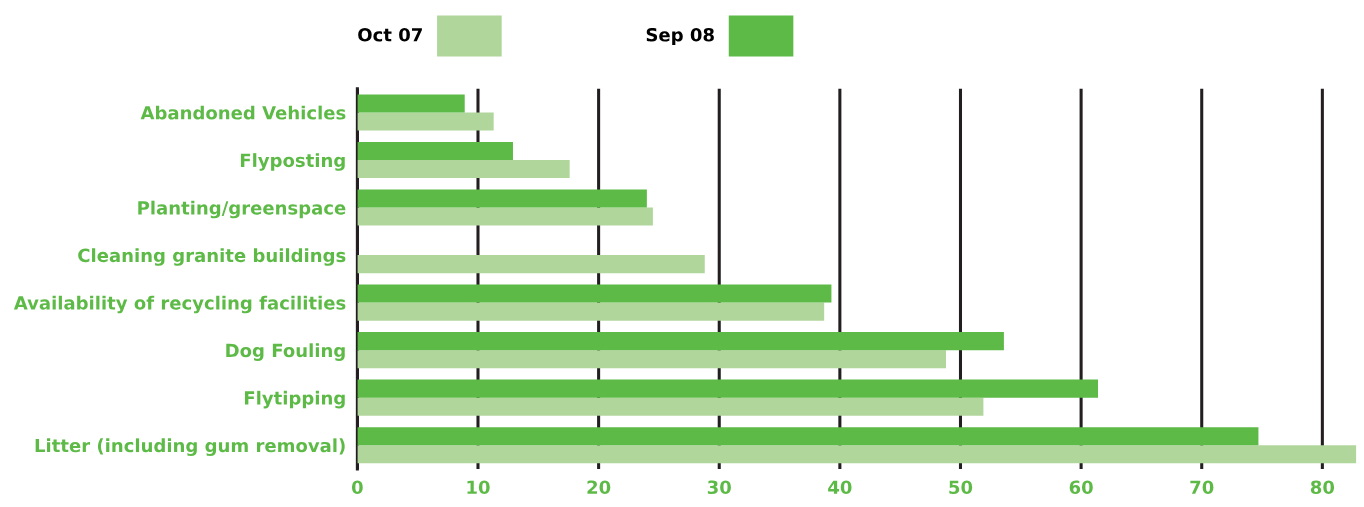  Describe the element at coordinates (1081, 487) in the screenshot. I see `x-tick-label: 60` at that location.